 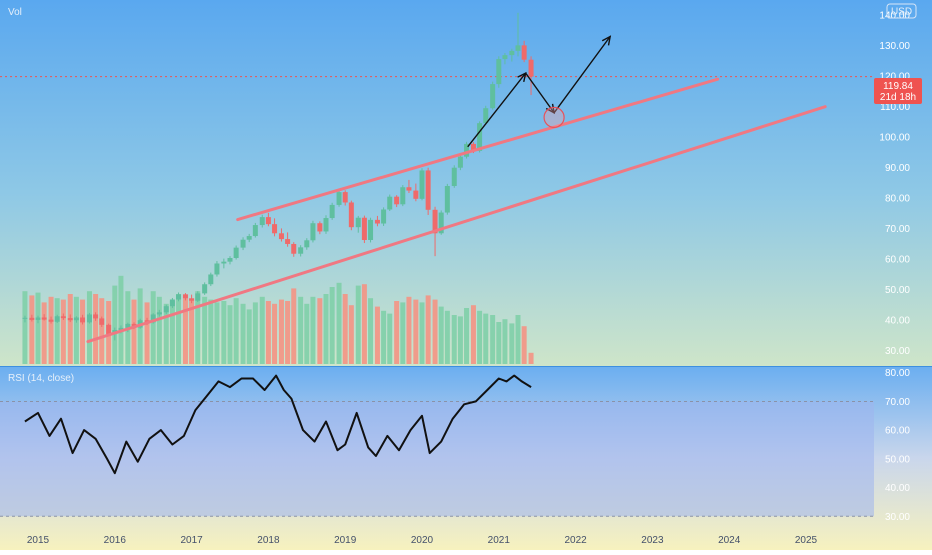 What do you see at coordinates (15, 12) in the screenshot?
I see `volume-legend-label: Vol` at bounding box center [15, 12].